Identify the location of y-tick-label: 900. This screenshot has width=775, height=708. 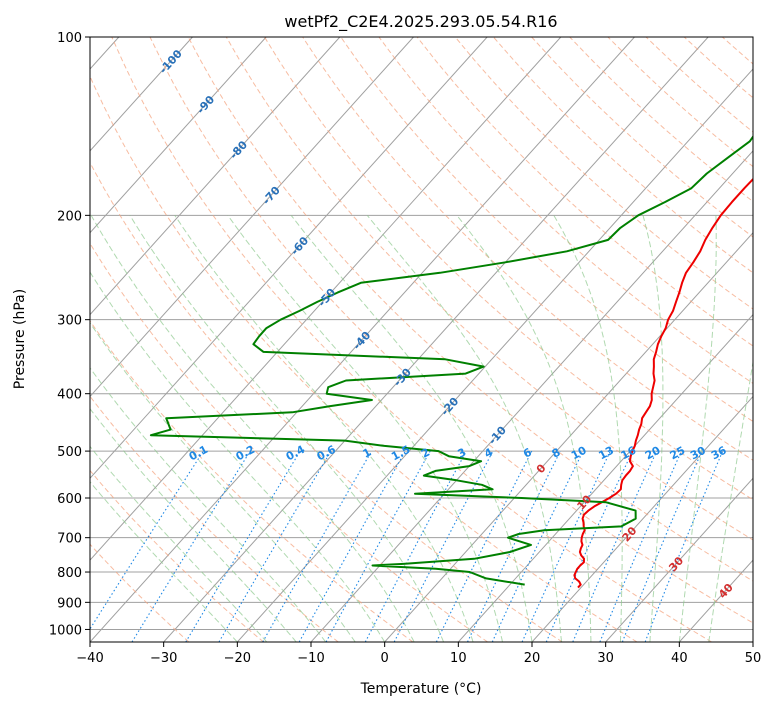
(69, 603).